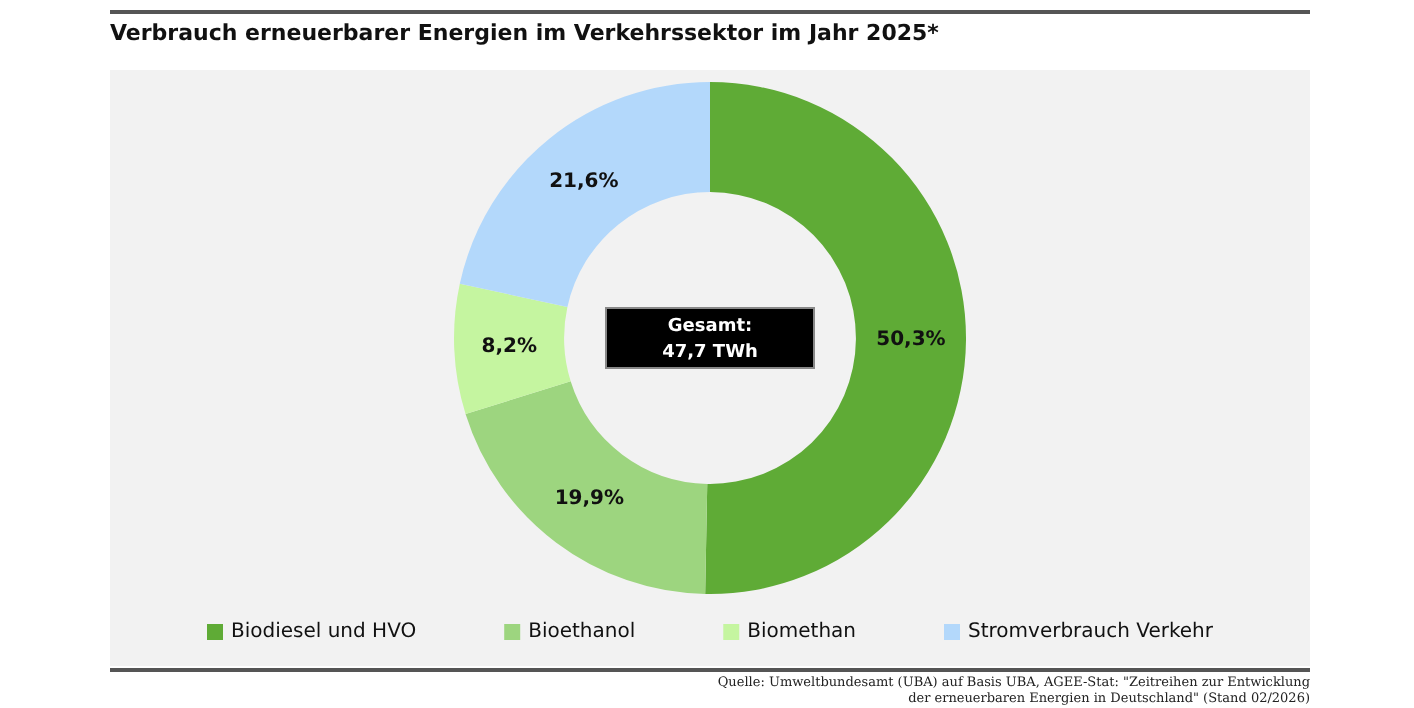 This screenshot has height=708, width=1414. Describe the element at coordinates (802, 632) in the screenshot. I see `legend-label: Biomethan` at that location.